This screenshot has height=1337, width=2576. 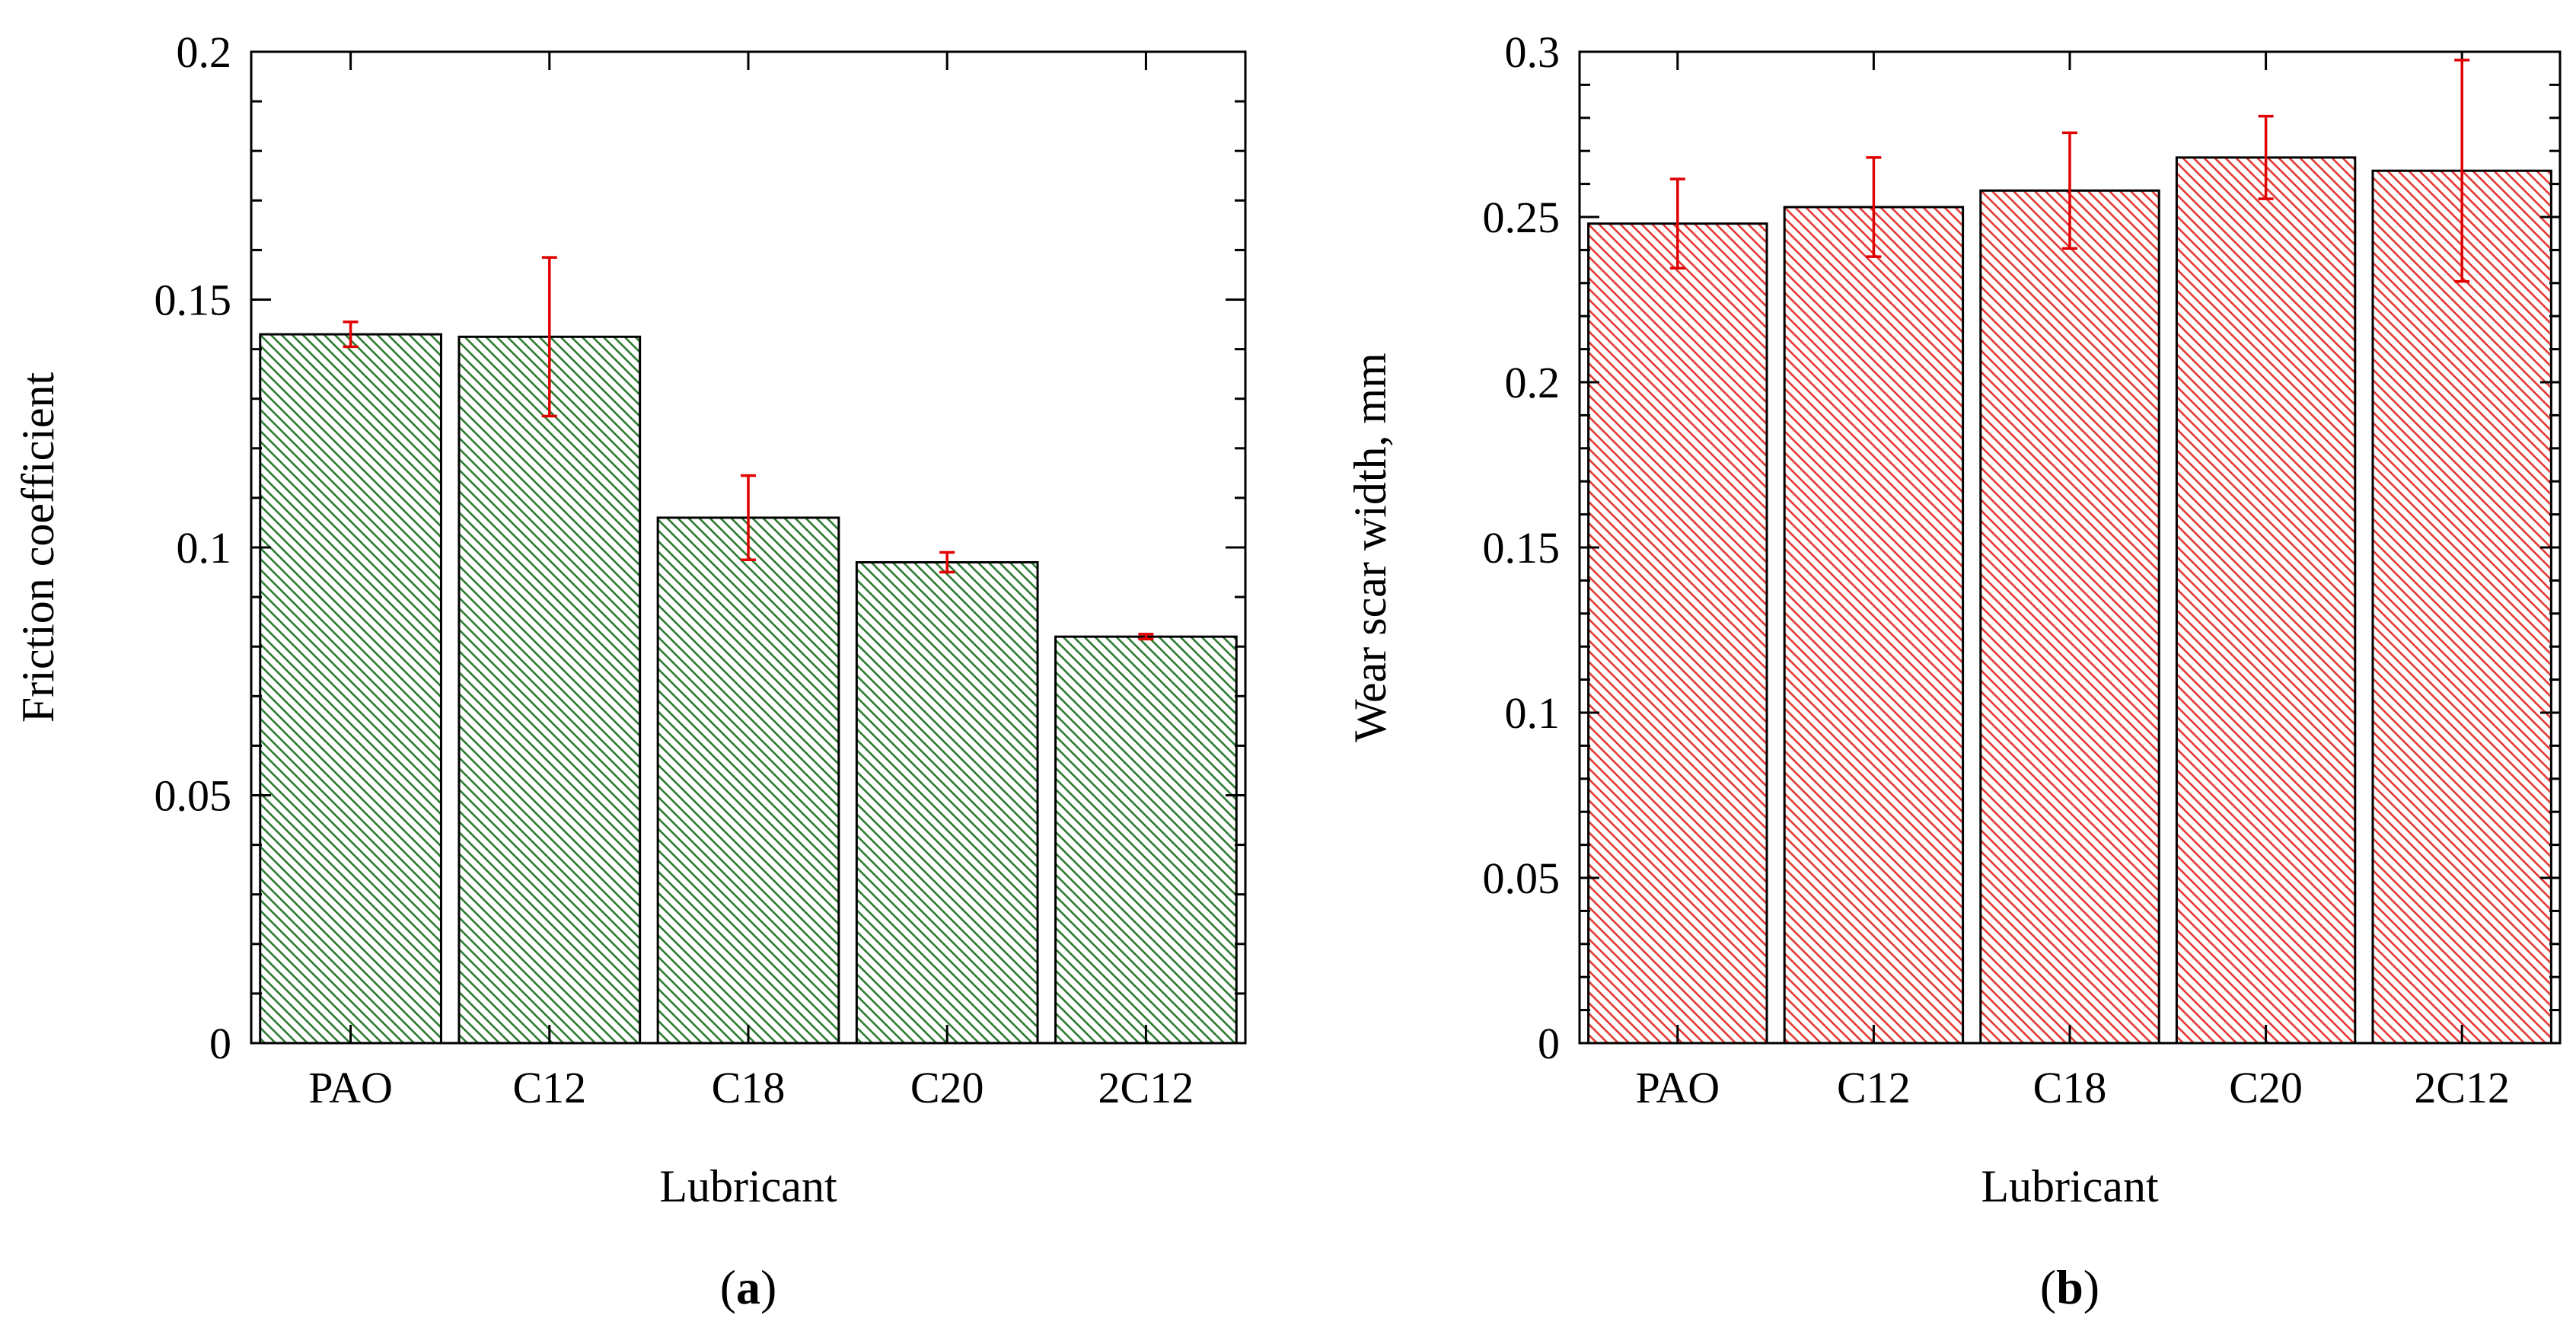 What do you see at coordinates (748, 1287) in the screenshot?
I see `panel-caption: (a)` at bounding box center [748, 1287].